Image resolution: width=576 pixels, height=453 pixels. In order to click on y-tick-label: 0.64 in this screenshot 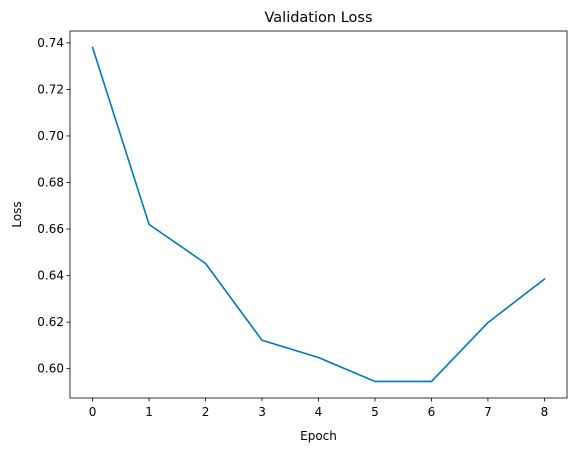, I will do `click(50, 276)`.